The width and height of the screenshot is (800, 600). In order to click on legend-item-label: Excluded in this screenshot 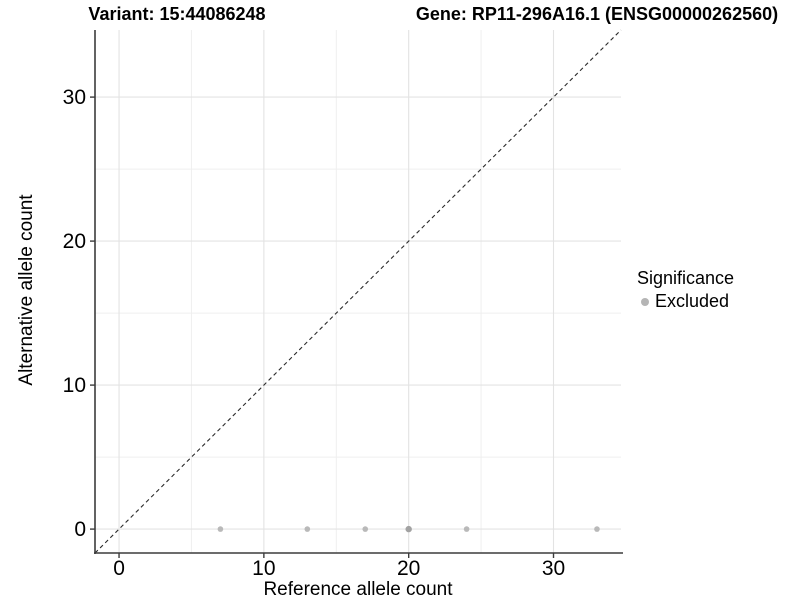, I will do `click(692, 301)`.